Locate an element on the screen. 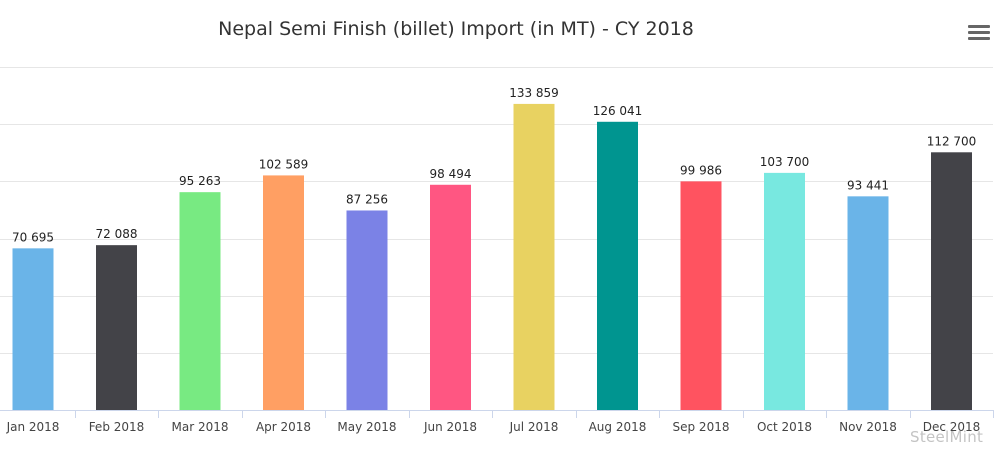 The image size is (998, 475). bar-jul-2018 is located at coordinates (534, 256).